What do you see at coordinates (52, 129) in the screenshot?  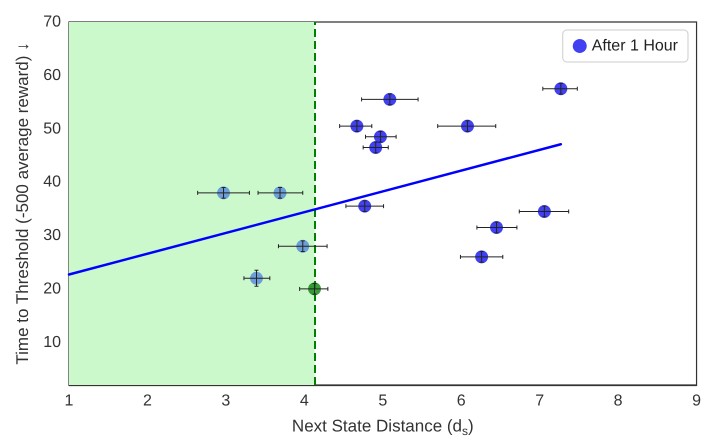 I see `y-tick-label: 50` at bounding box center [52, 129].